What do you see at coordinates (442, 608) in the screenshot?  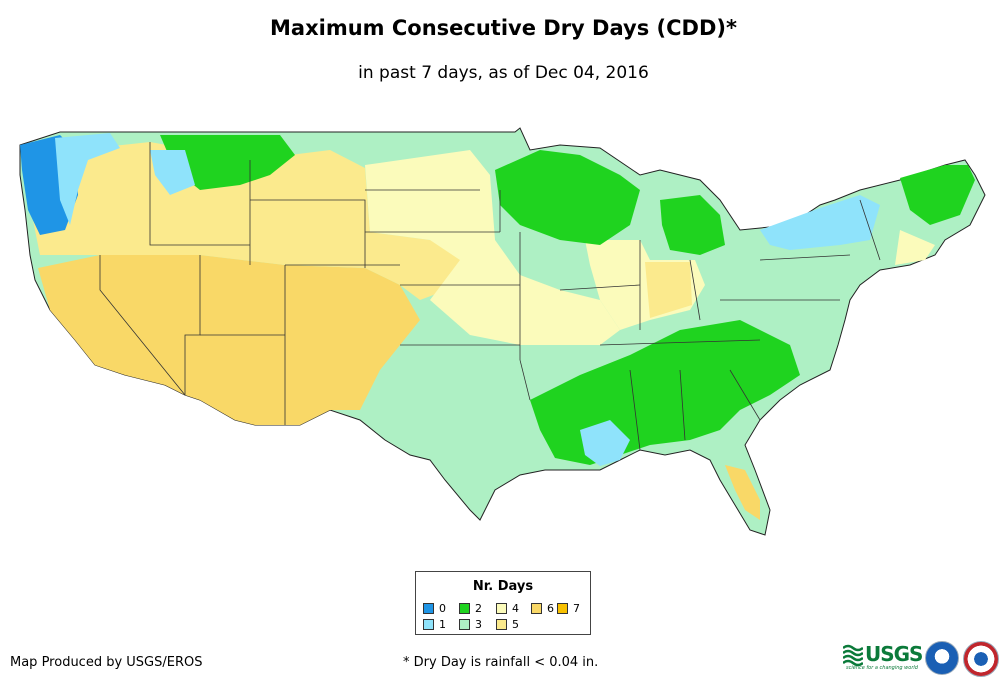 I see `legend-label-0: 0` at bounding box center [442, 608].